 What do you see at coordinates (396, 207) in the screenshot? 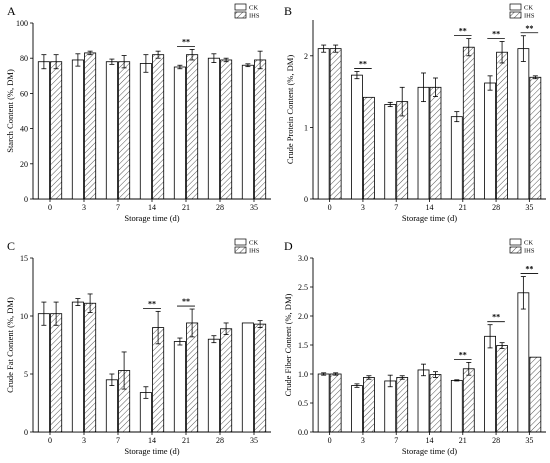
I see `x-tick-label: 7` at bounding box center [396, 207].